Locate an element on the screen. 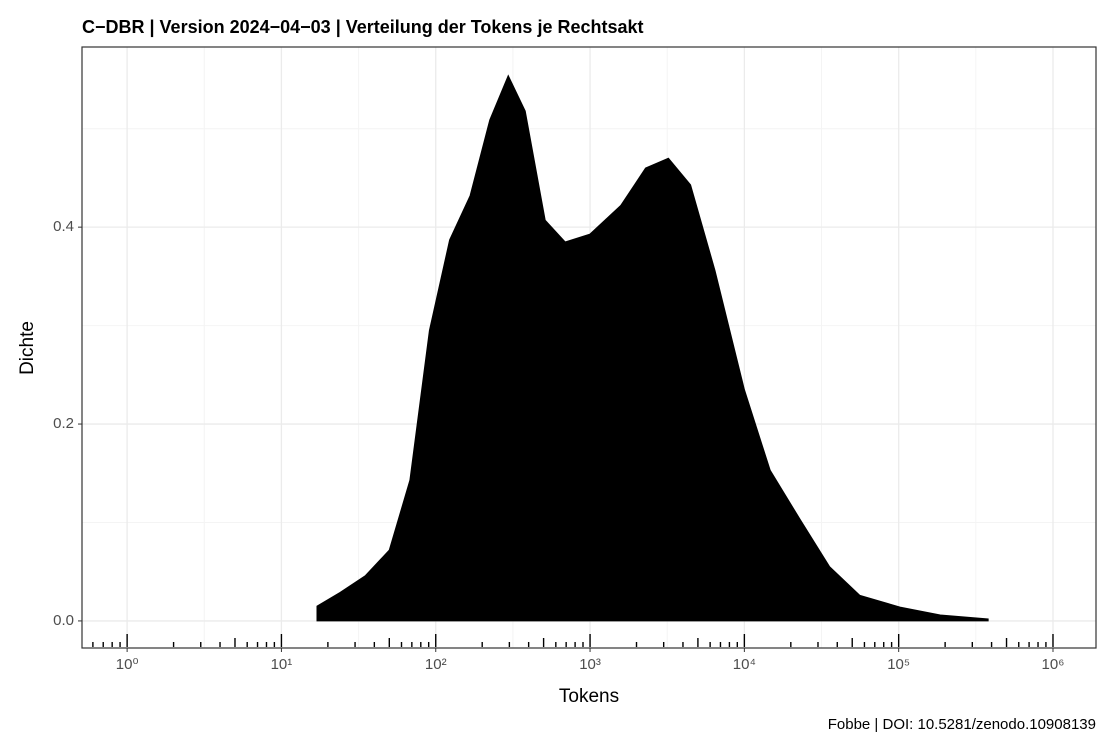 This screenshot has height=740, width=1102. x-tick-label: 10⁵ is located at coordinates (898, 664).